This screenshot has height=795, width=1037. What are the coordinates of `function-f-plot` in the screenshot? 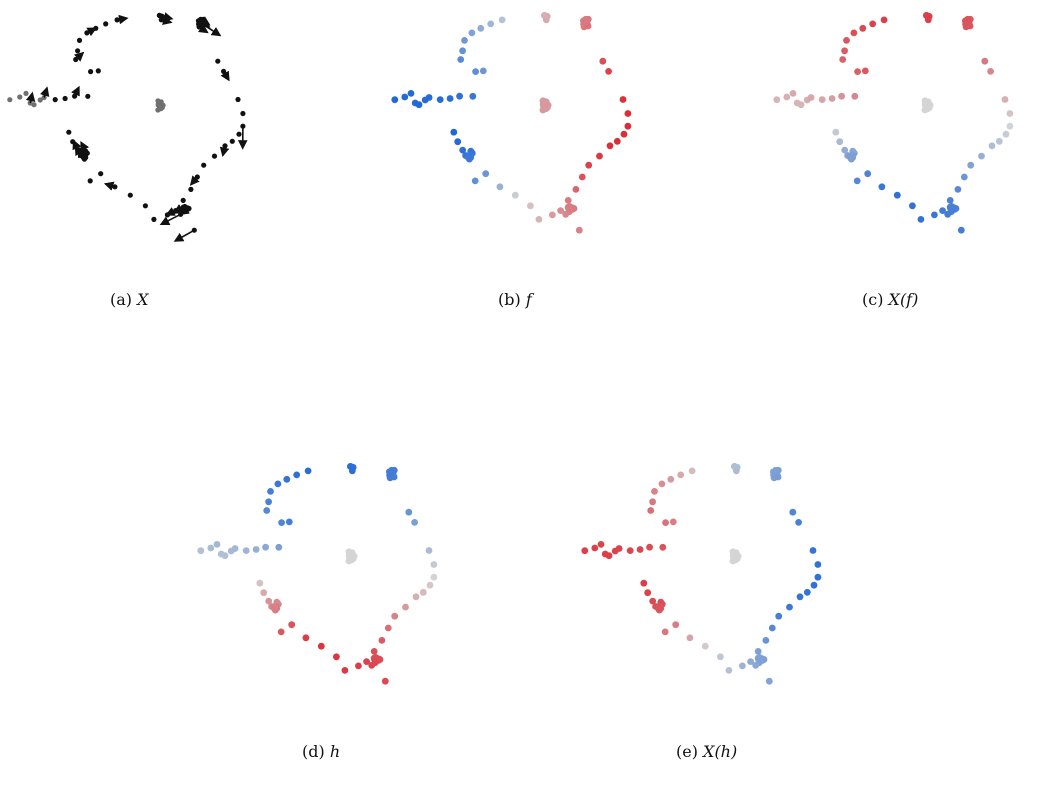 It's located at (511, 123).